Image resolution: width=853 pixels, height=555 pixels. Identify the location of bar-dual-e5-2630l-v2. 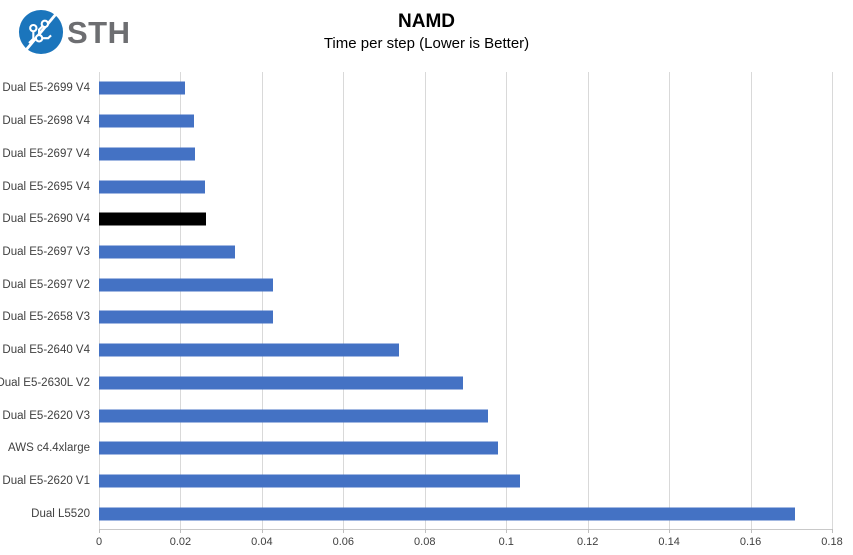
(281, 383).